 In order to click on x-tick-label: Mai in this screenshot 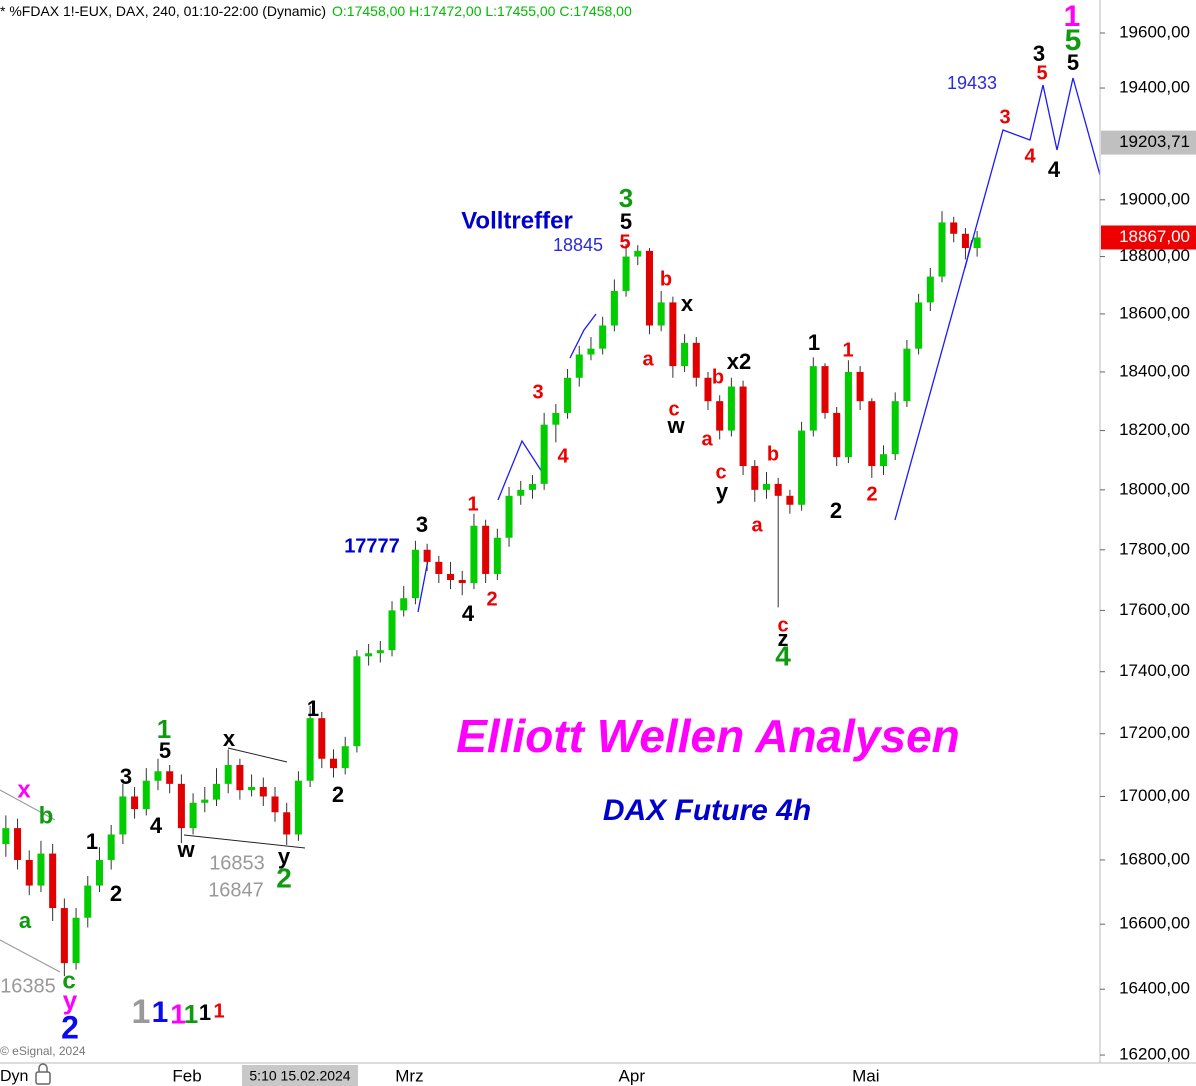, I will do `click(865, 1075)`.